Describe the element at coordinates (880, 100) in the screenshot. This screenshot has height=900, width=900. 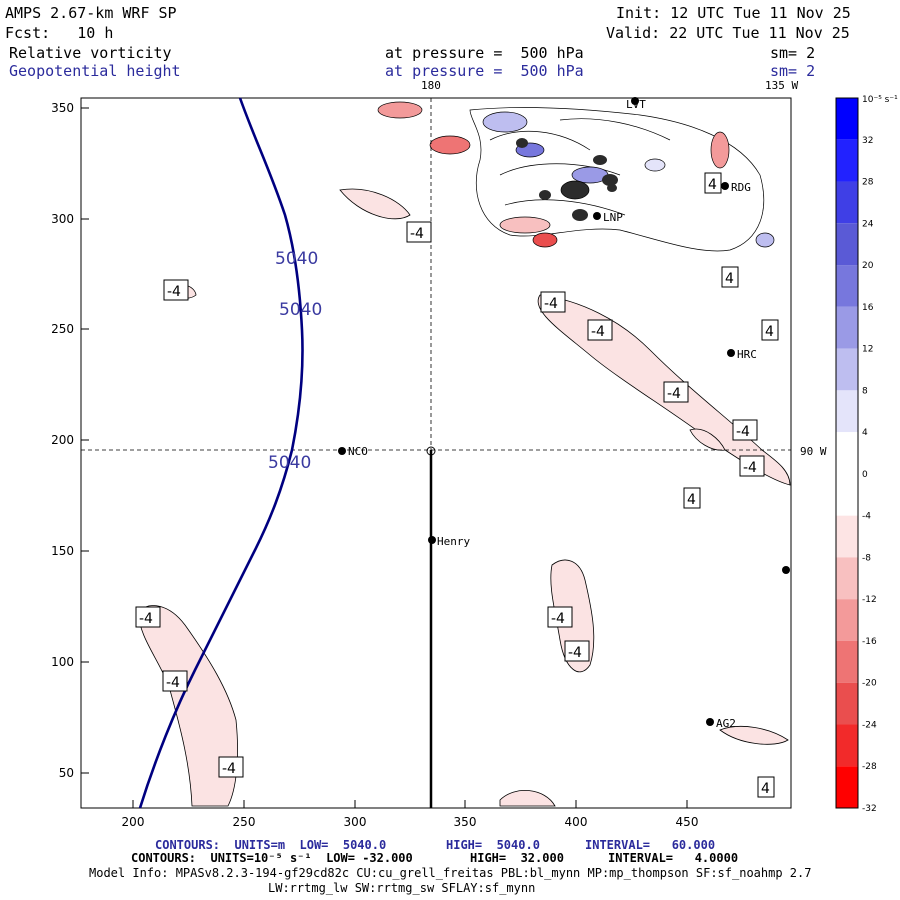
I see `colorbar-unit: 10⁻⁵ s⁻¹` at that location.